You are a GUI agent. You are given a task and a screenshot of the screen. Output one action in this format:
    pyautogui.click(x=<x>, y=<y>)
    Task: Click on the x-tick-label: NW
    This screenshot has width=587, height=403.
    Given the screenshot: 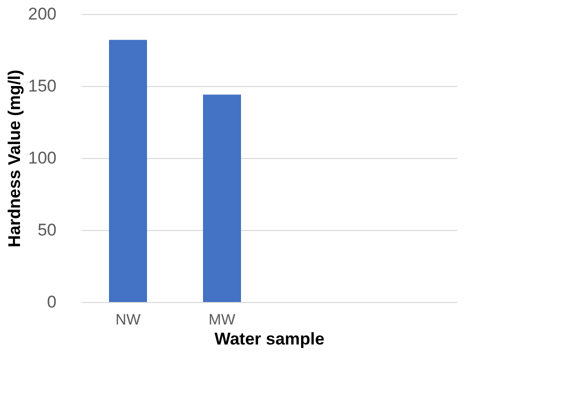 What is the action you would take?
    pyautogui.click(x=129, y=320)
    